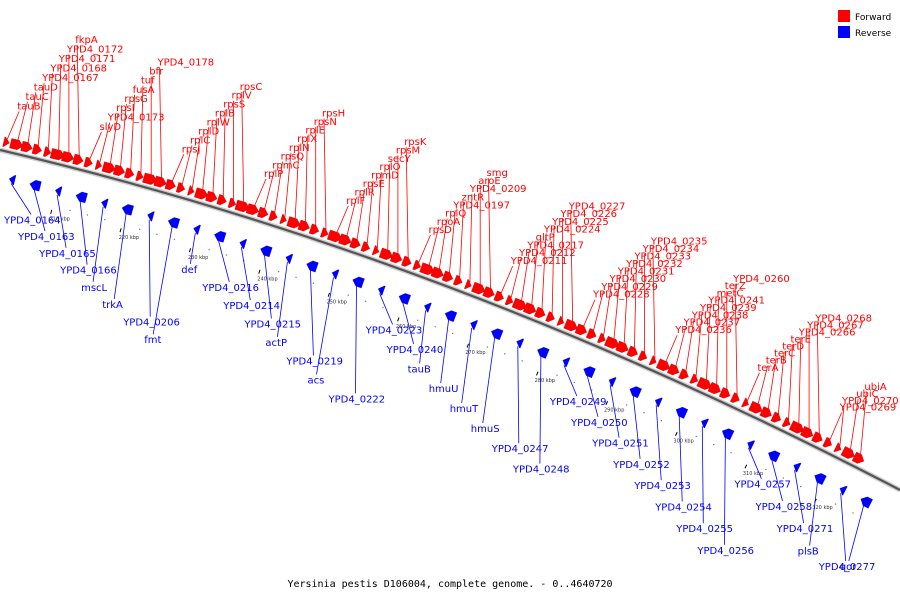 This screenshot has height=600, width=900. Describe the element at coordinates (638, 279) in the screenshot. I see `gene-label: YPD4_0230` at that location.